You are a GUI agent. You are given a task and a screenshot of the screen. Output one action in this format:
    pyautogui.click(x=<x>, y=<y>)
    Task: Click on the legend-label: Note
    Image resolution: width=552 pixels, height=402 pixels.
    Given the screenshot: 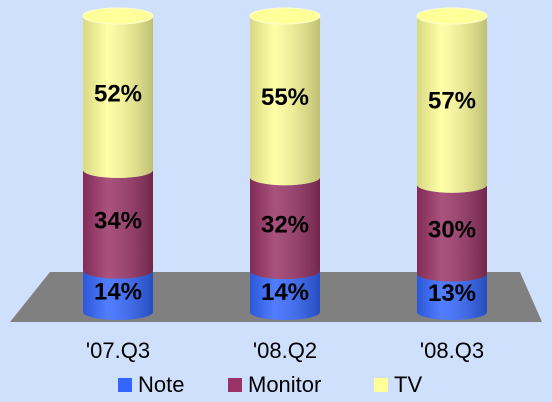 What is the action you would take?
    pyautogui.click(x=161, y=384)
    